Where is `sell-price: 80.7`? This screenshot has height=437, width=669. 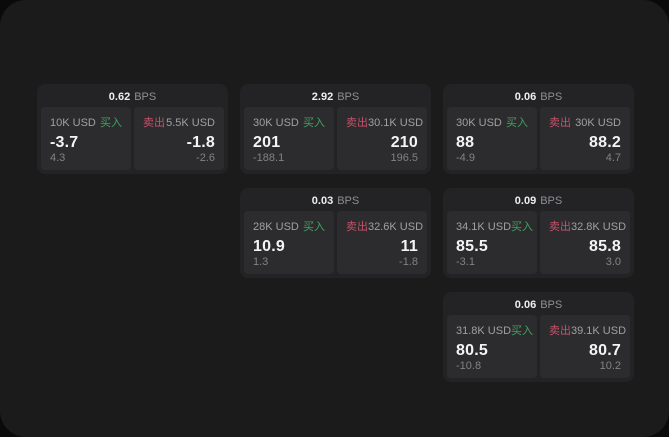
sell-price: 80.7 is located at coordinates (605, 350).